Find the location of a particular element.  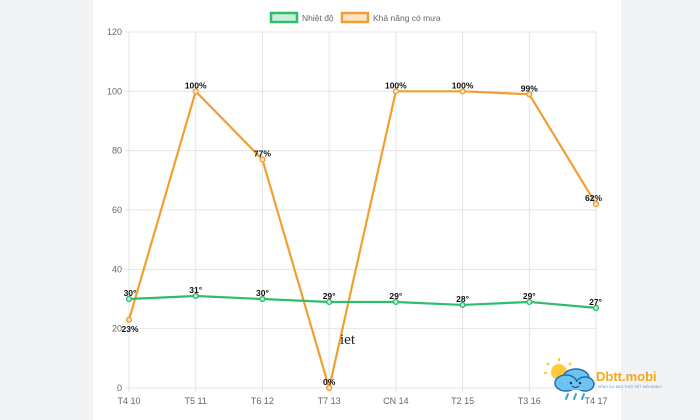

x-tick-label: T7 13 is located at coordinates (329, 401).